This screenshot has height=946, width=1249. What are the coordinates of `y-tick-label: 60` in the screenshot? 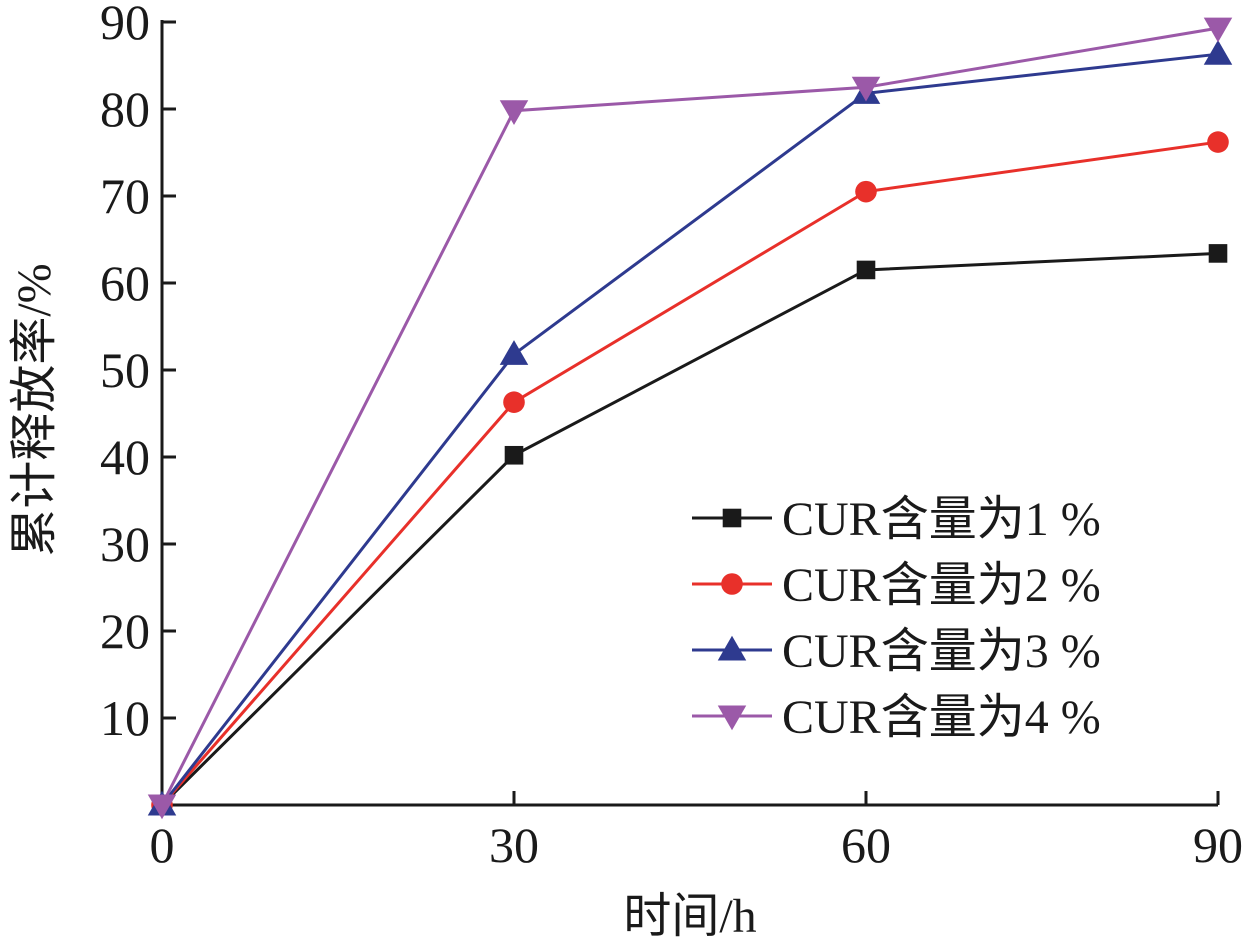 It's located at (125, 283).